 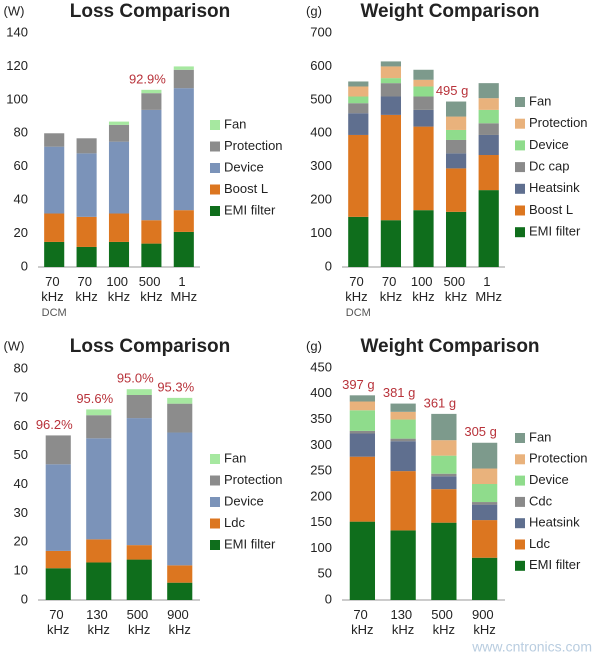 I want to click on annotation: 495 g, so click(x=452, y=90).